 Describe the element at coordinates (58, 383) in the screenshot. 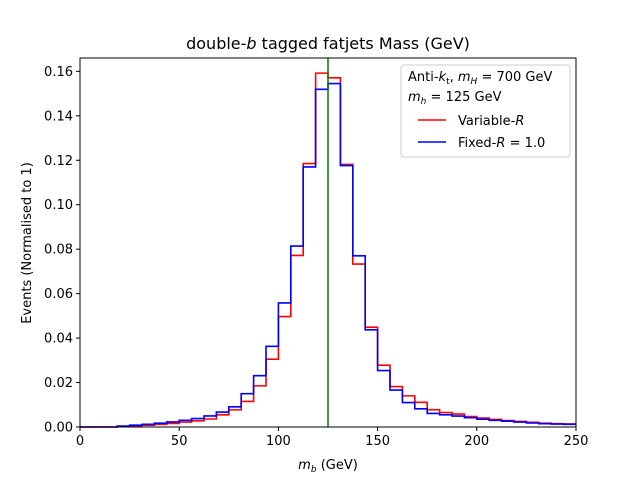

I see `y-tick-label: 0.02` at that location.